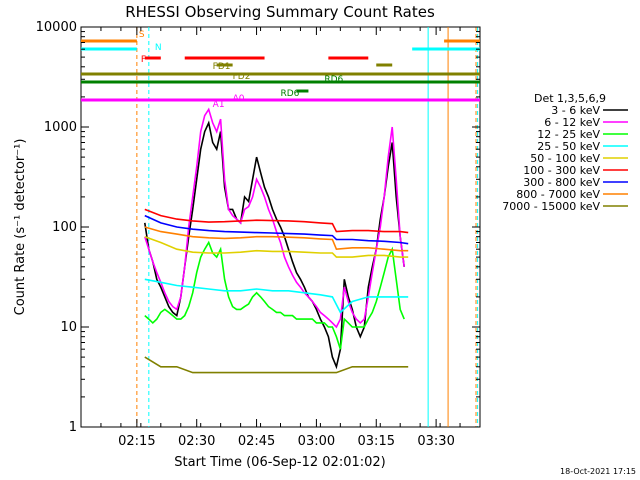 This screenshot has height=480, width=640. I want to click on legend-label: 3 - 6 keV, so click(575, 110).